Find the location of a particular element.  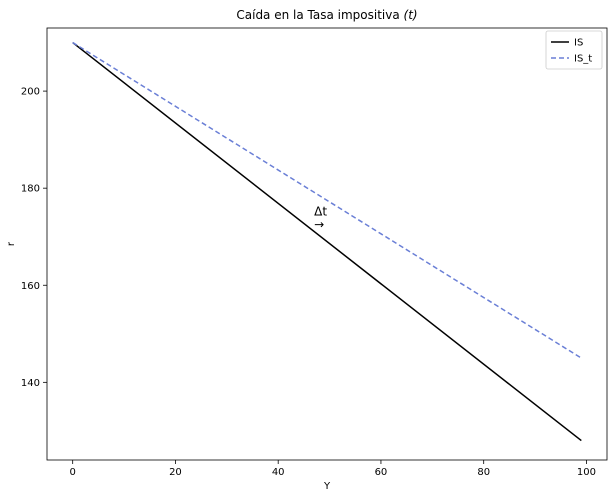

legend-label: IS is located at coordinates (578, 43).